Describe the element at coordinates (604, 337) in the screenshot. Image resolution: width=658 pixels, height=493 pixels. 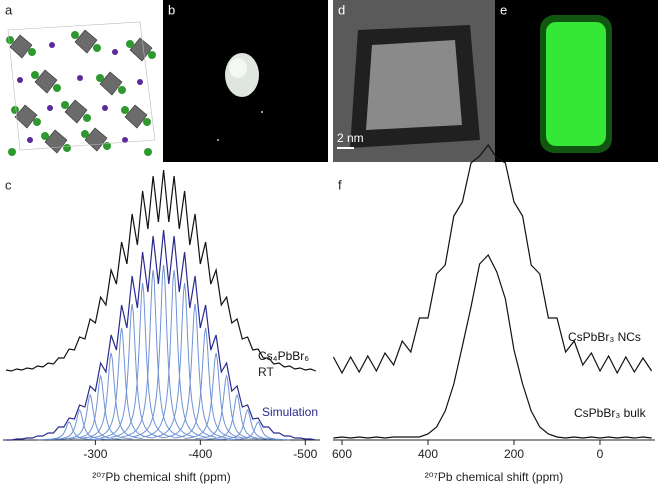
I see `series-label: CsPbBr₃ NCs` at that location.